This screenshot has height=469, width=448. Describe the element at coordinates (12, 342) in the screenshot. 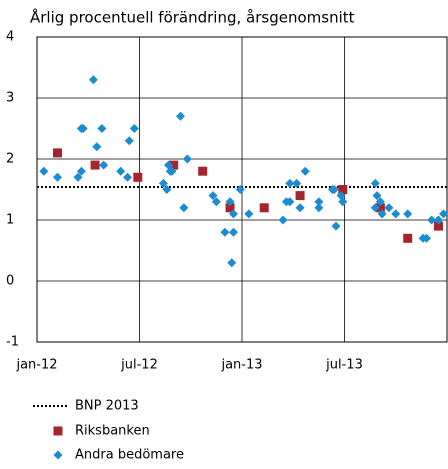

I see `y-tick-label: -1` at that location.